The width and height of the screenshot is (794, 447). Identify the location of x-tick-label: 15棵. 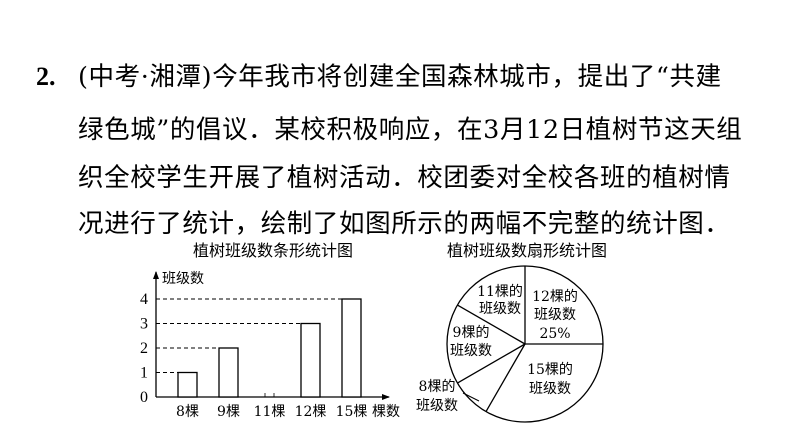
(352, 412).